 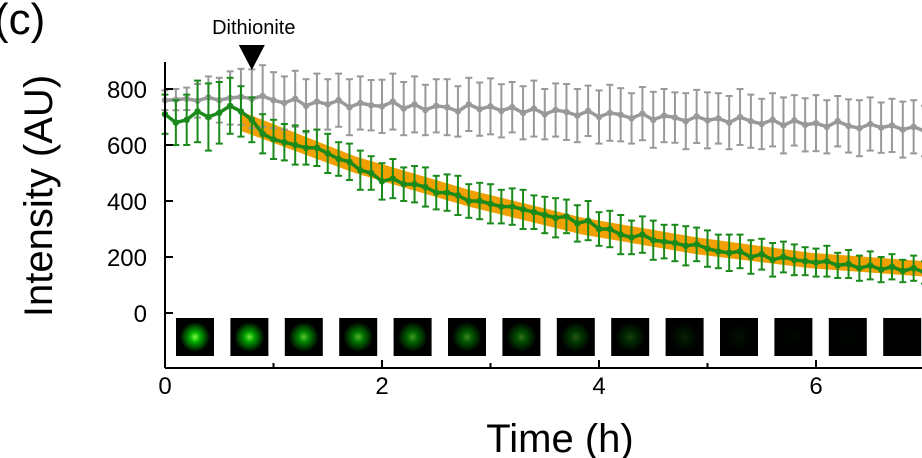 What do you see at coordinates (22, 22) in the screenshot?
I see `panel-label: (c)` at bounding box center [22, 22].